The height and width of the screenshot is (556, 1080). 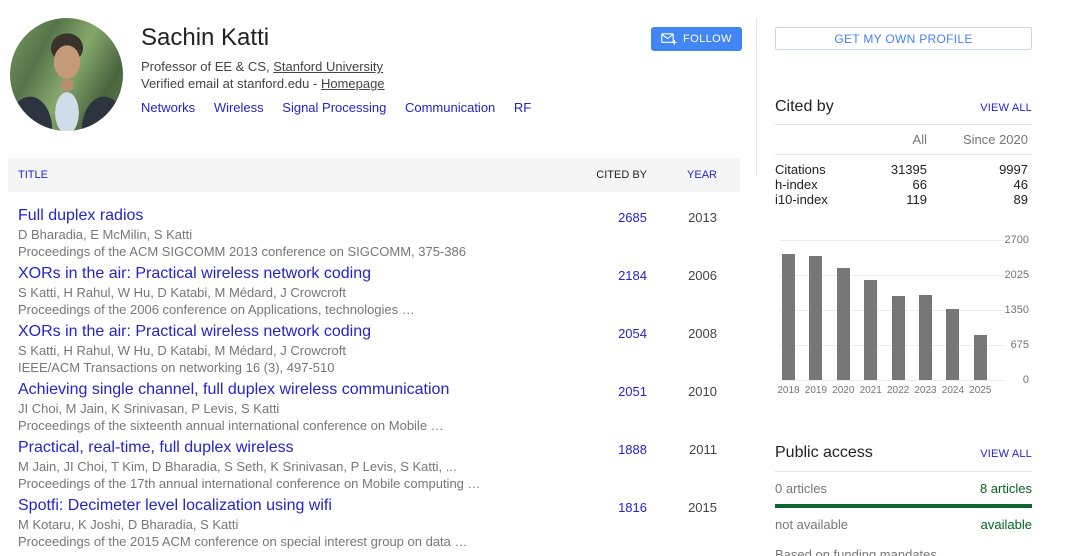 What do you see at coordinates (788, 317) in the screenshot?
I see `chart-bar-2018` at bounding box center [788, 317].